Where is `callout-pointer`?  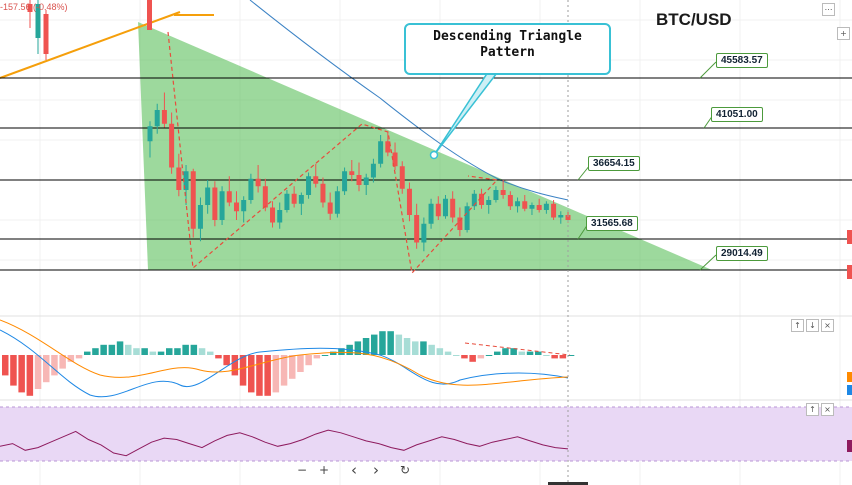 callout-pointer is located at coordinates (465, 114).